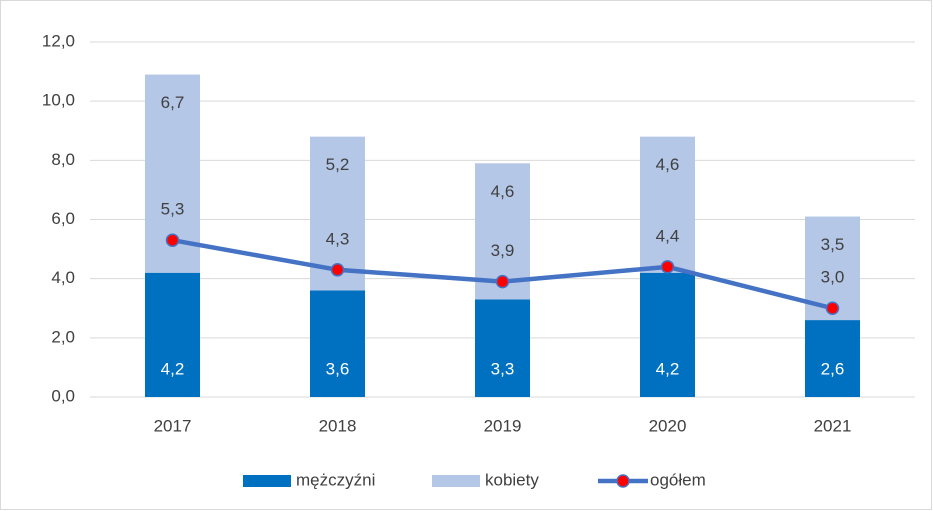 This screenshot has height=511, width=933. Describe the element at coordinates (338, 368) in the screenshot. I see `data-label: 3,6` at that location.